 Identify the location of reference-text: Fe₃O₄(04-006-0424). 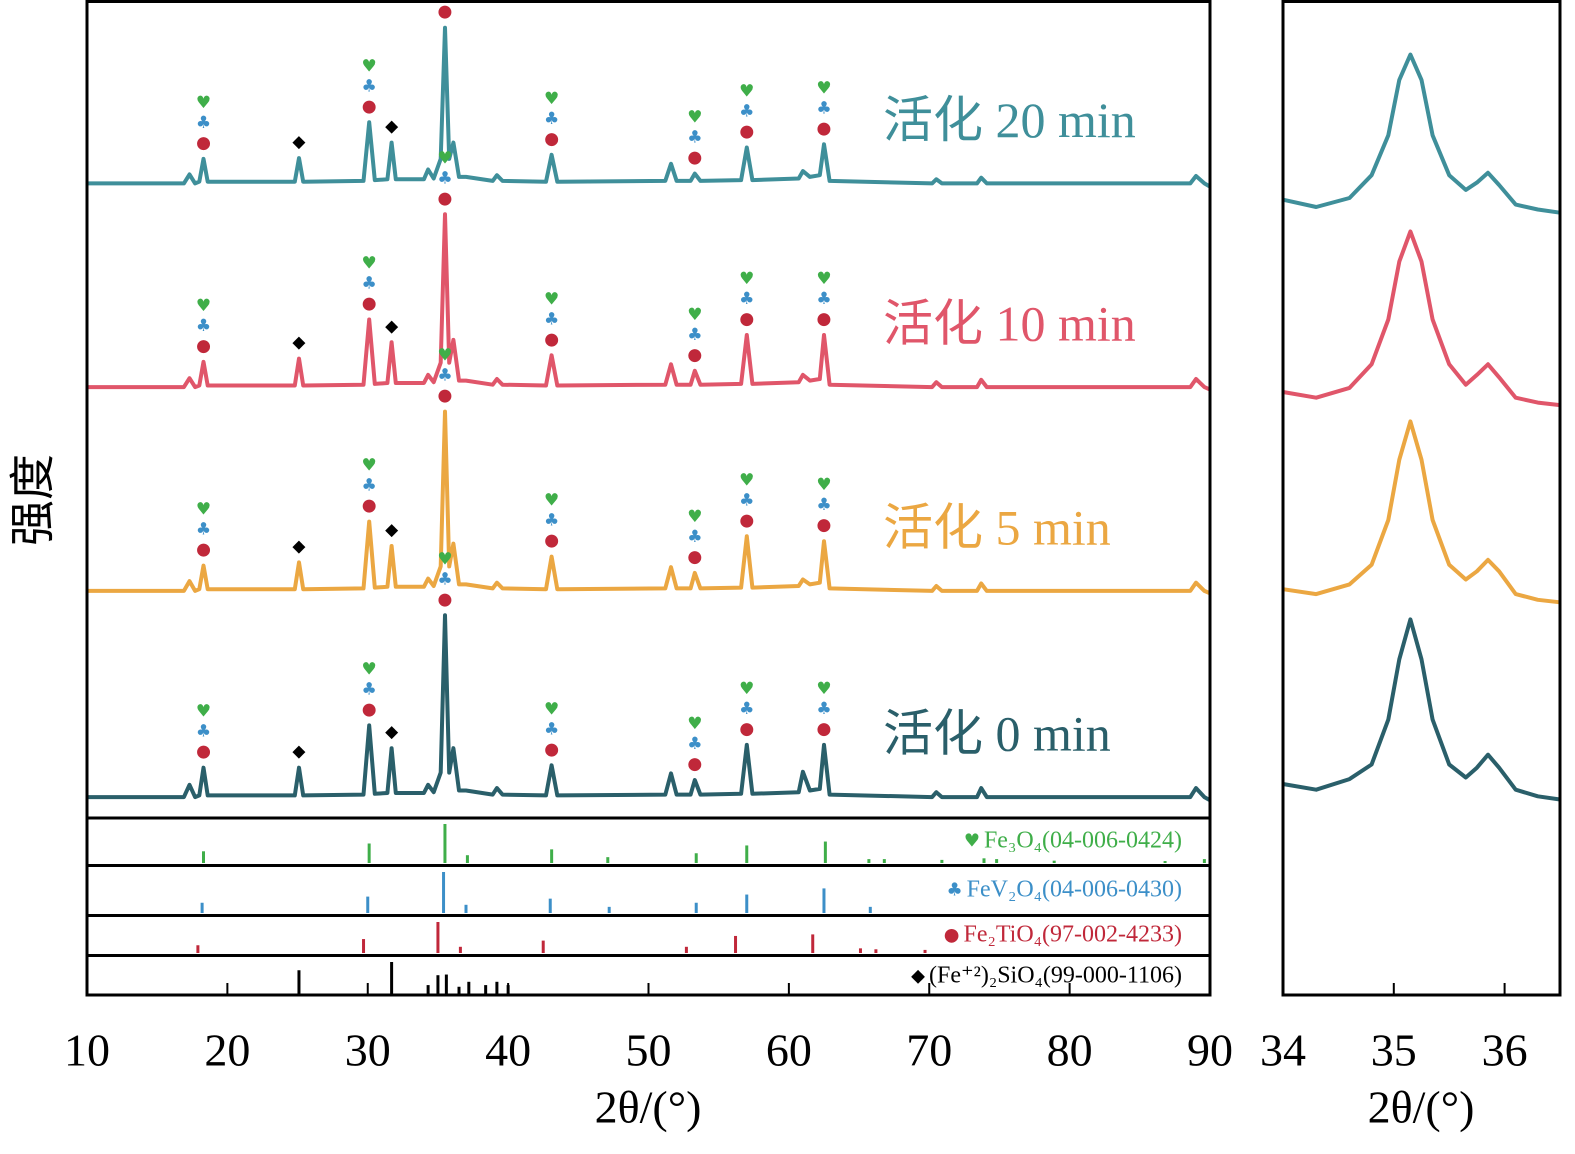
(1083, 840).